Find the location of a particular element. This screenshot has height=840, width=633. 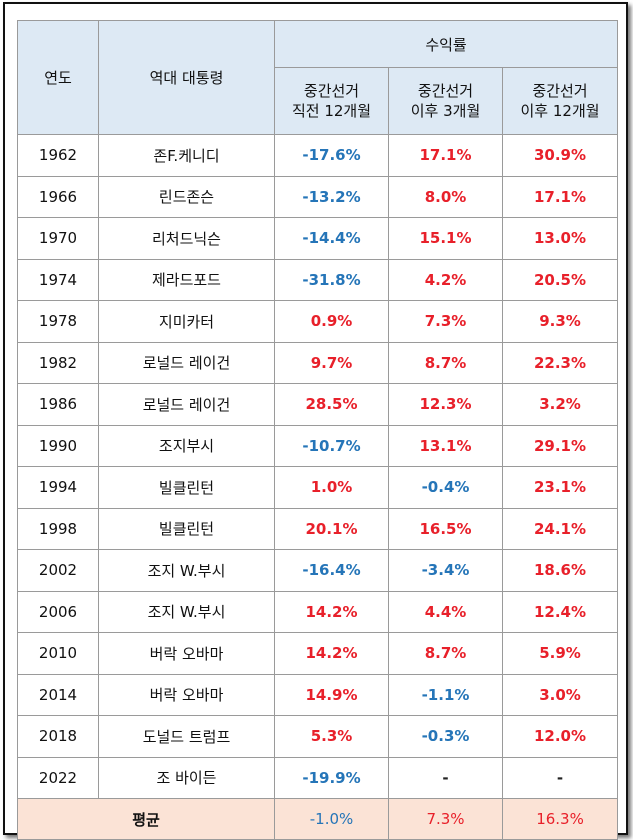

table-row: 1982 로널드 레이건 9.7% 8.7% 22.3% is located at coordinates (318, 362).